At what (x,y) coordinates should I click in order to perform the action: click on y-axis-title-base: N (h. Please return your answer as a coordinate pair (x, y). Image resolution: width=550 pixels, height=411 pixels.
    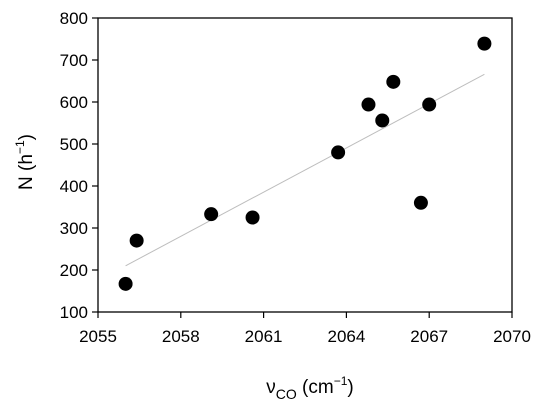
    Looking at the image, I should click on (26, 172).